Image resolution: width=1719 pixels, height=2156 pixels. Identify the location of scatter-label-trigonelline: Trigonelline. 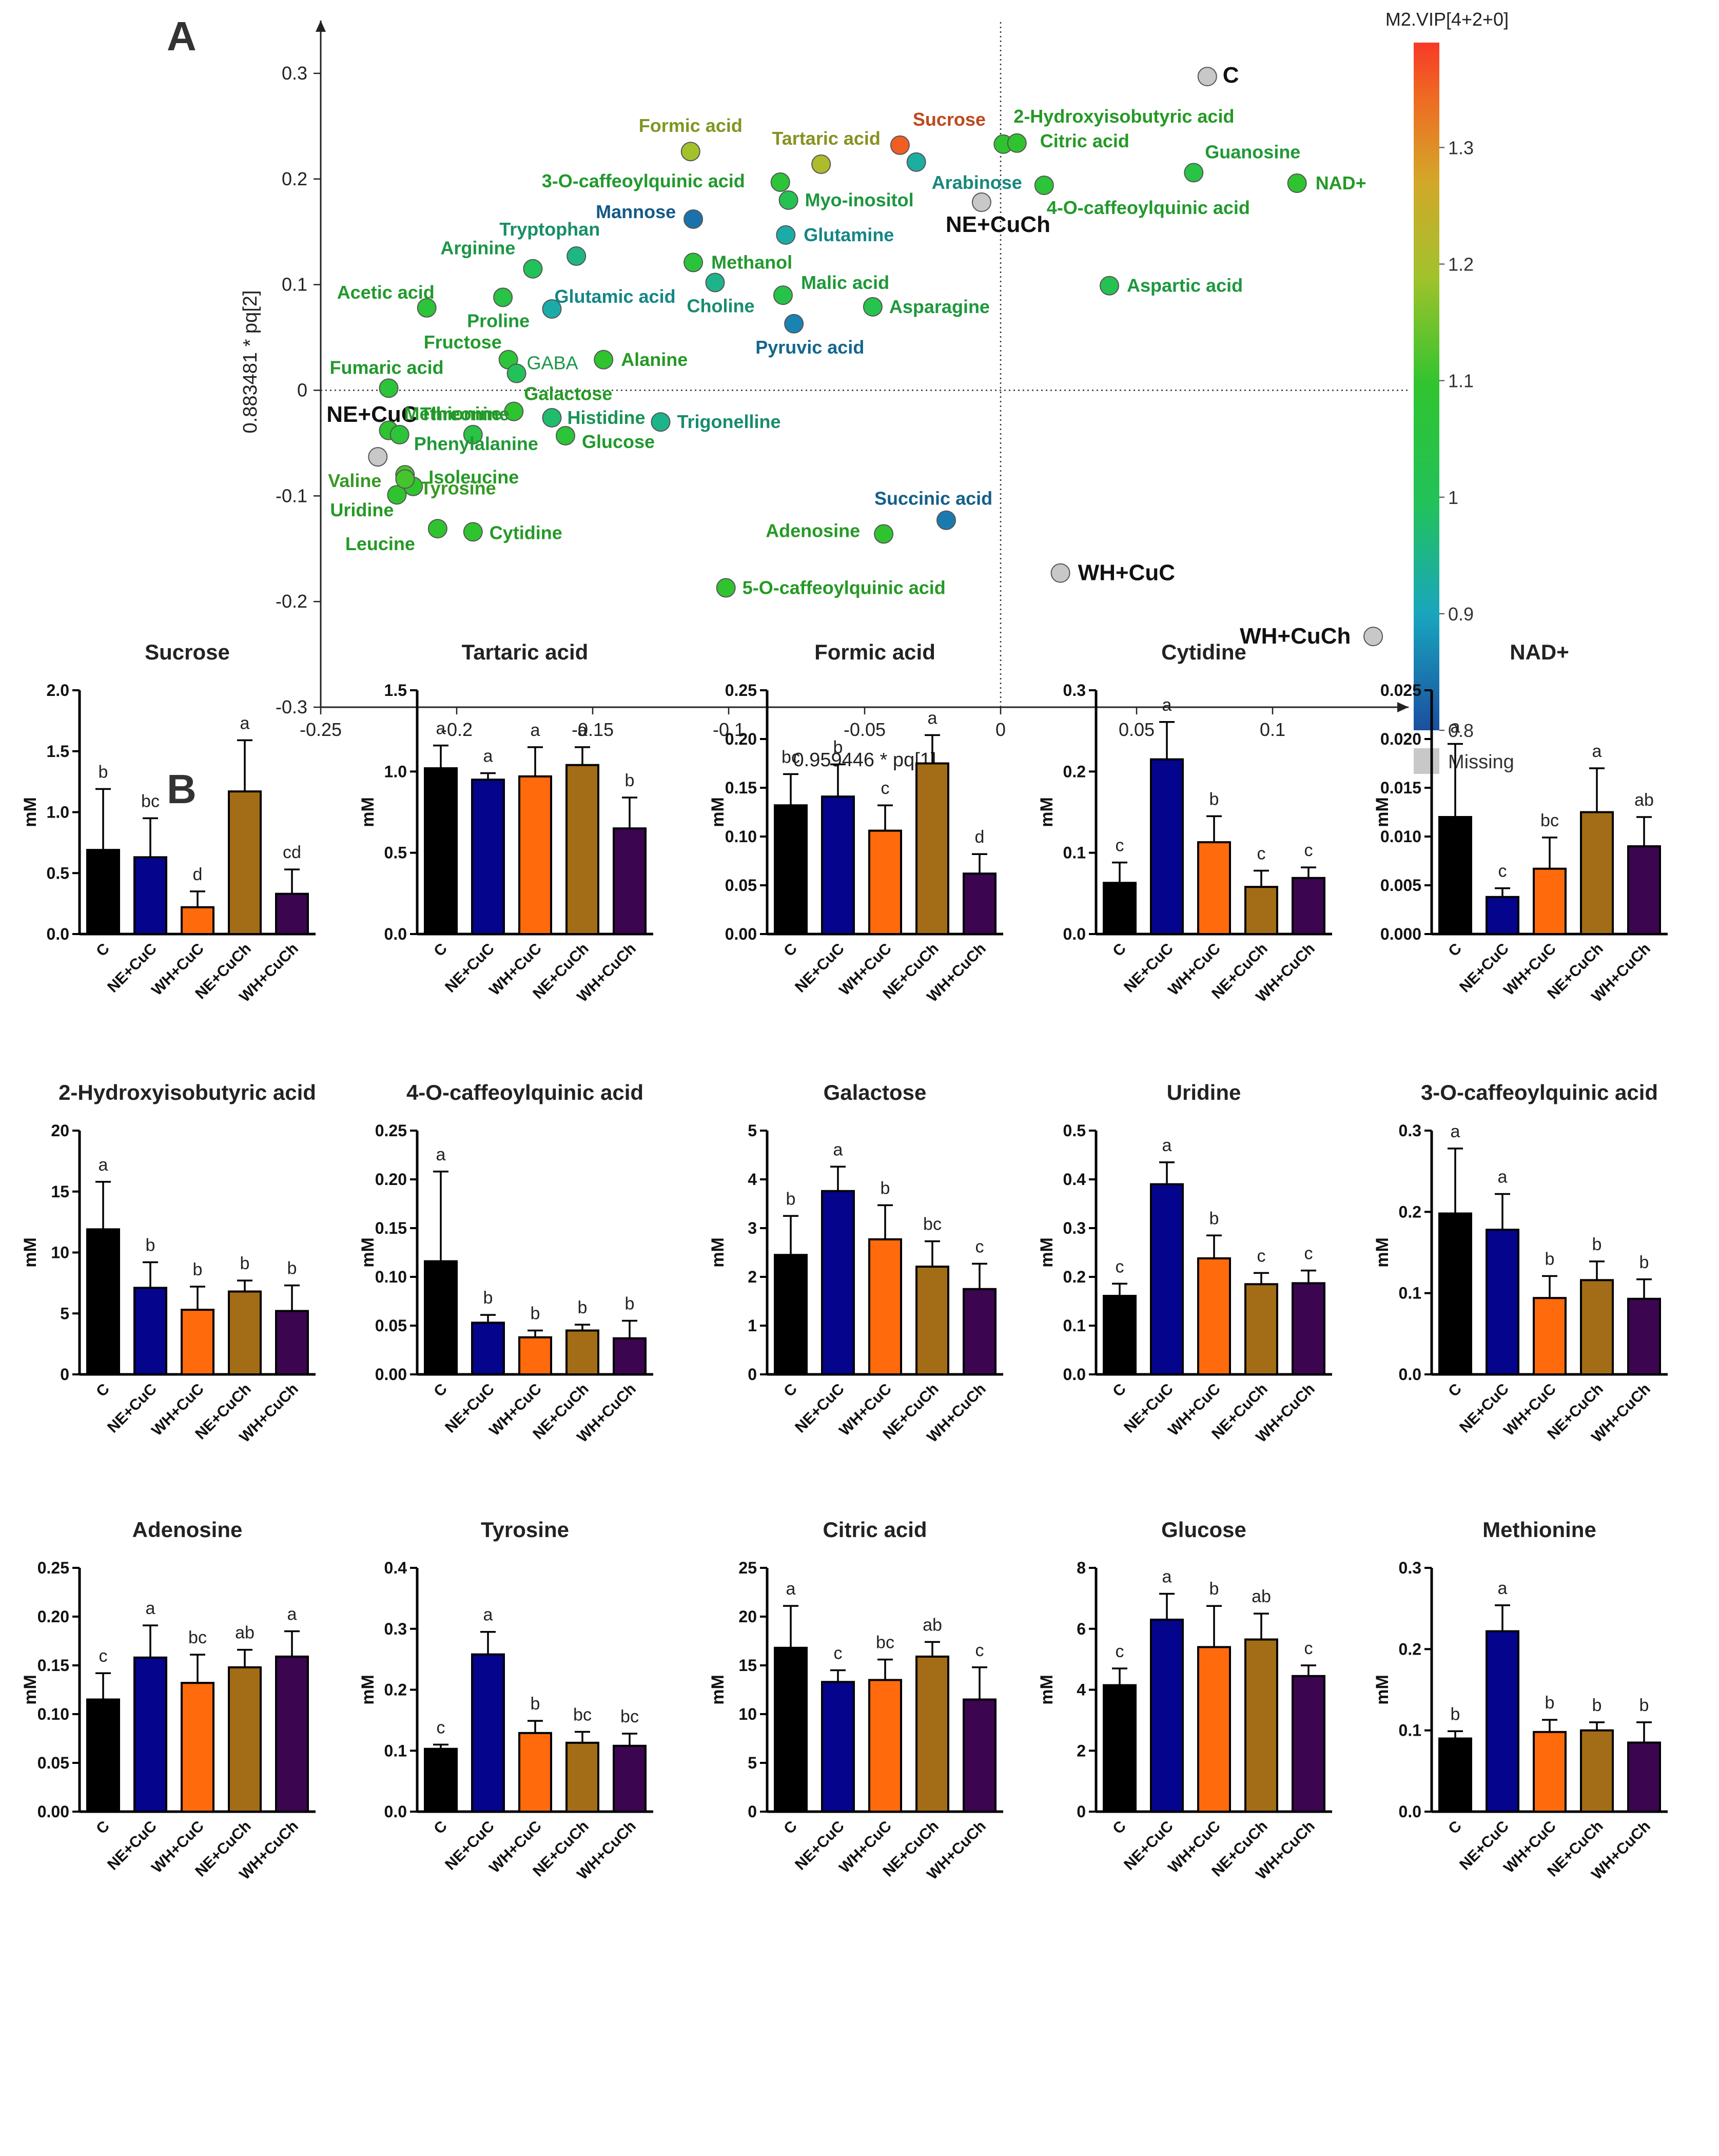
(729, 421).